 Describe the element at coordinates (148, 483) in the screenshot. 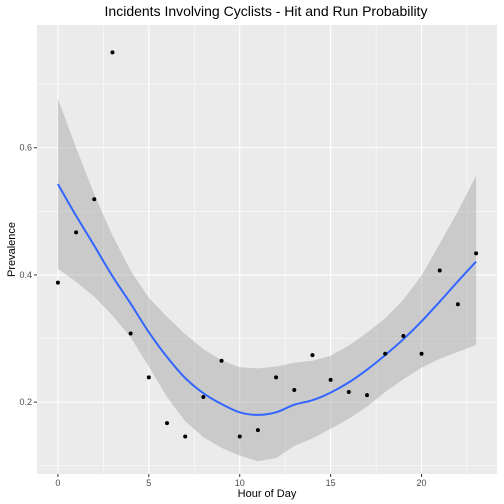

I see `x-tick-label: 5` at that location.